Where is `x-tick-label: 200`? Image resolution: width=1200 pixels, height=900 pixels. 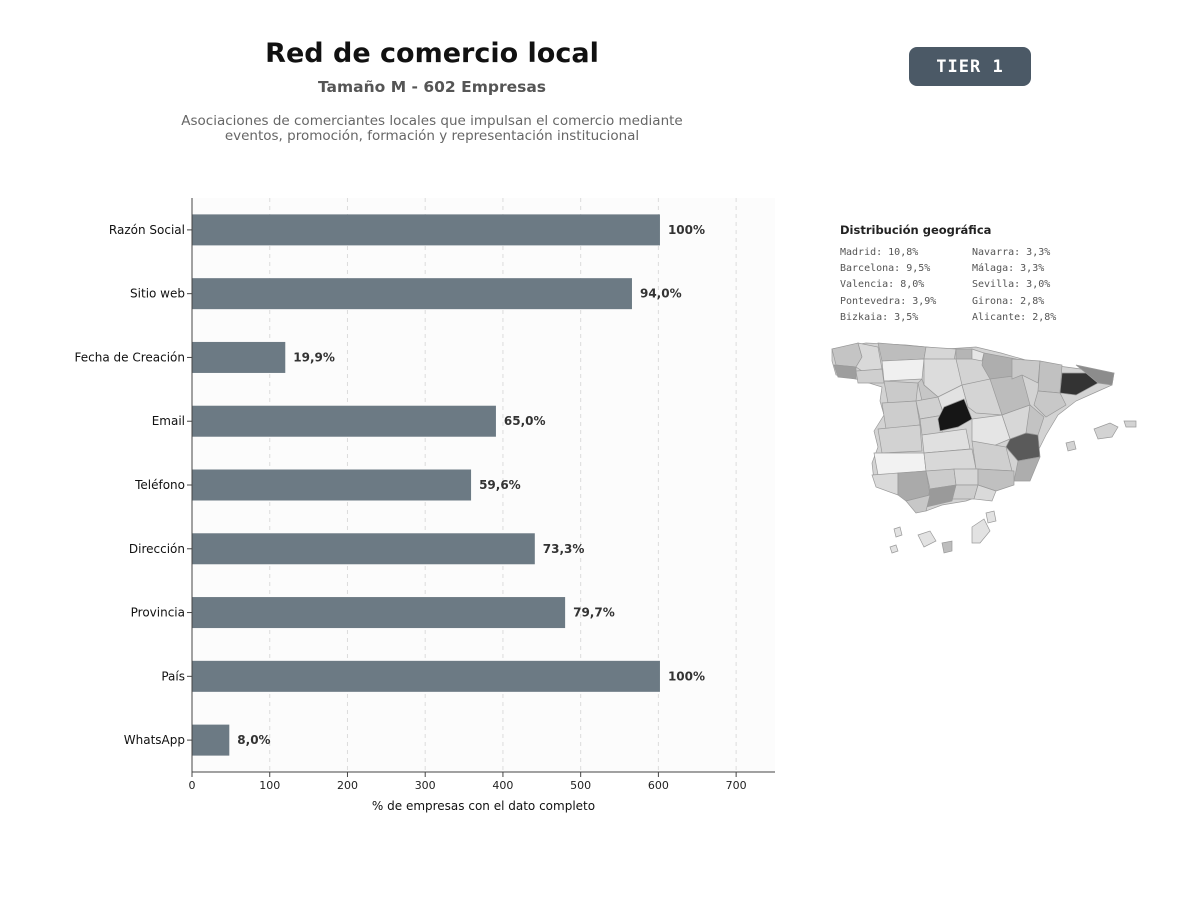
x-tick-label: 200 is located at coordinates (347, 785).